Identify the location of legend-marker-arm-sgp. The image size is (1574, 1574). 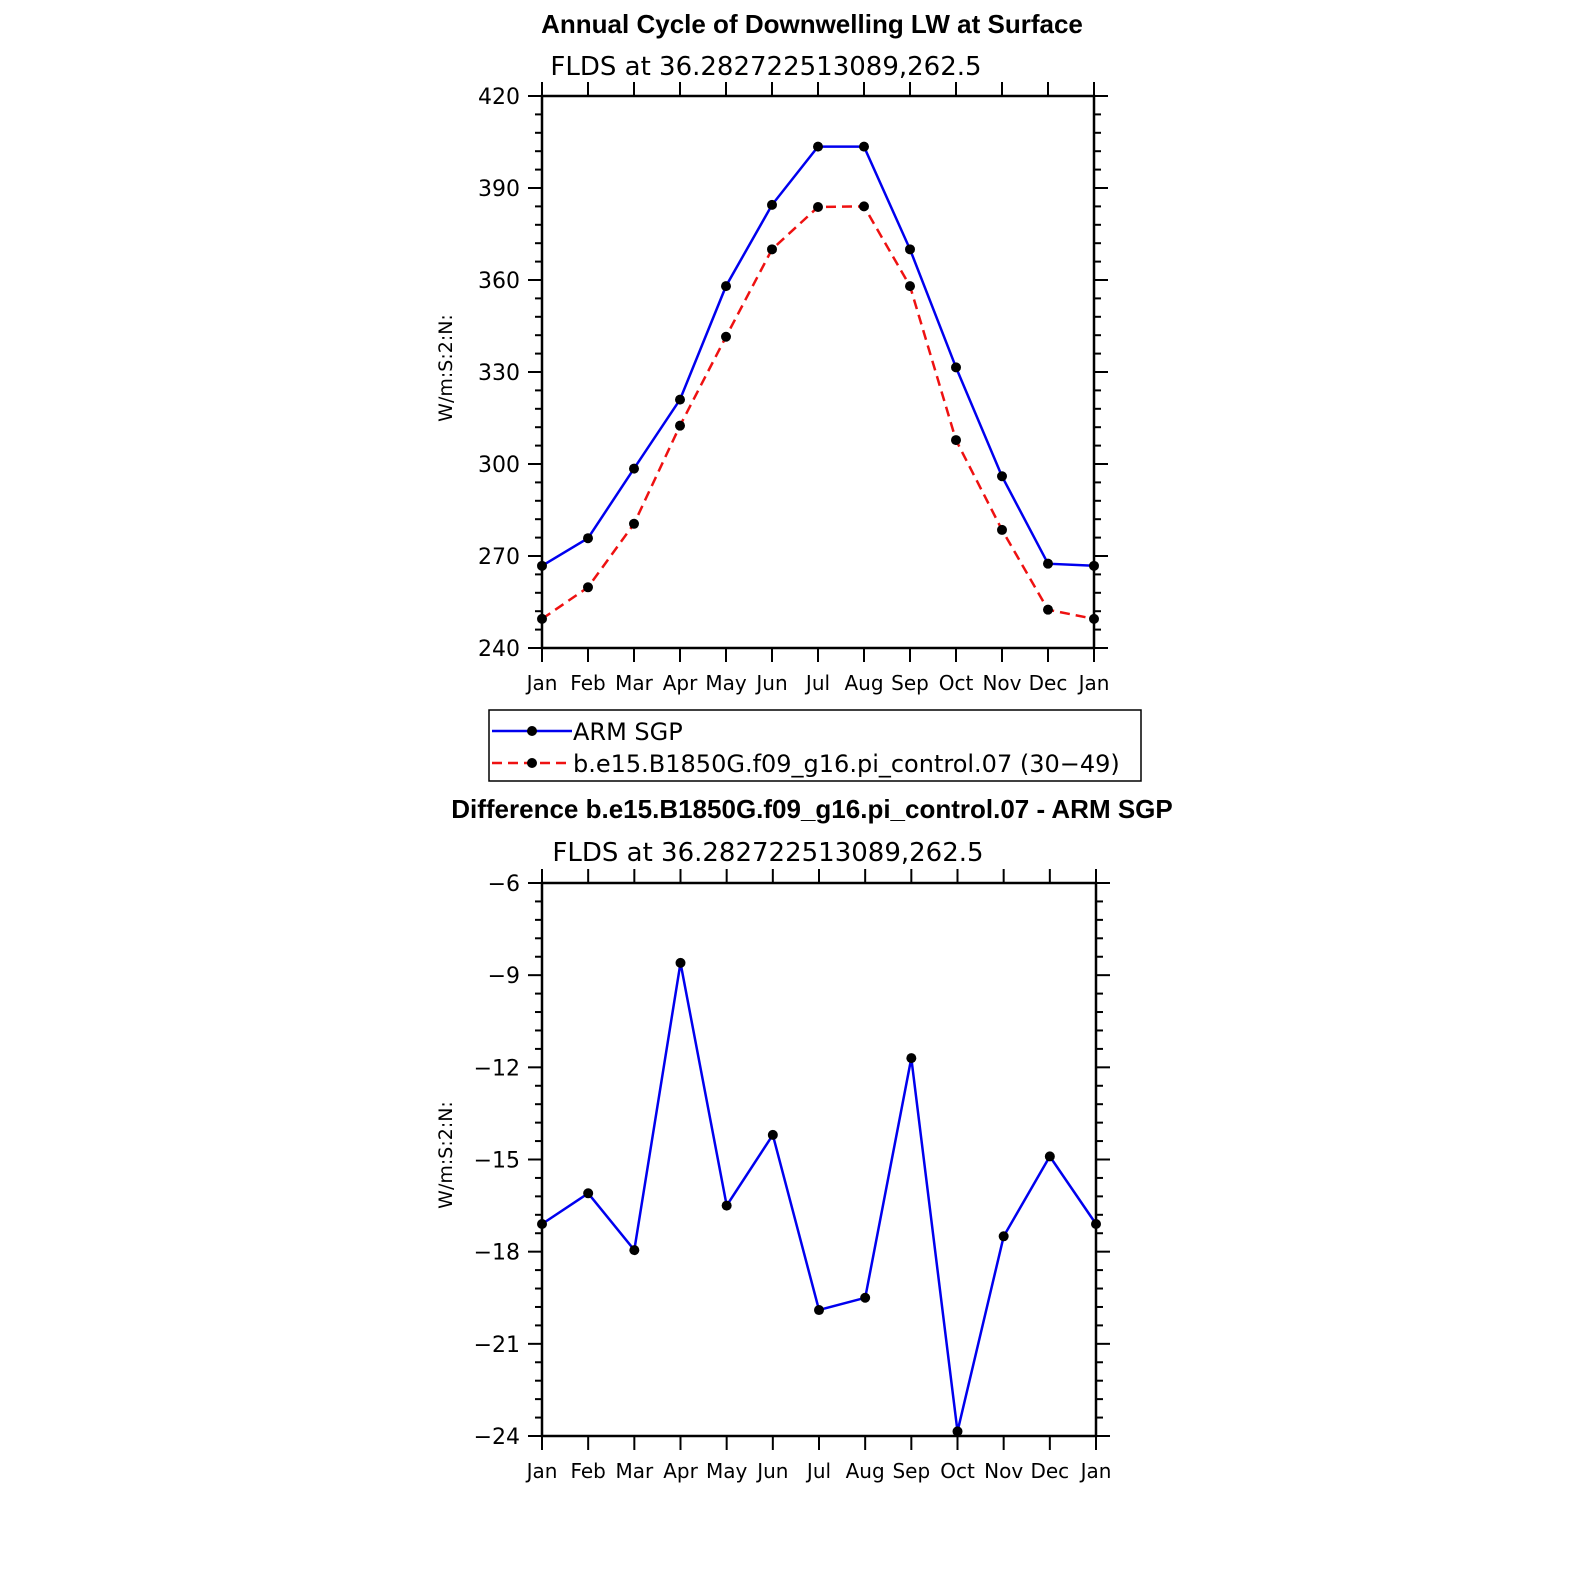
(532, 731).